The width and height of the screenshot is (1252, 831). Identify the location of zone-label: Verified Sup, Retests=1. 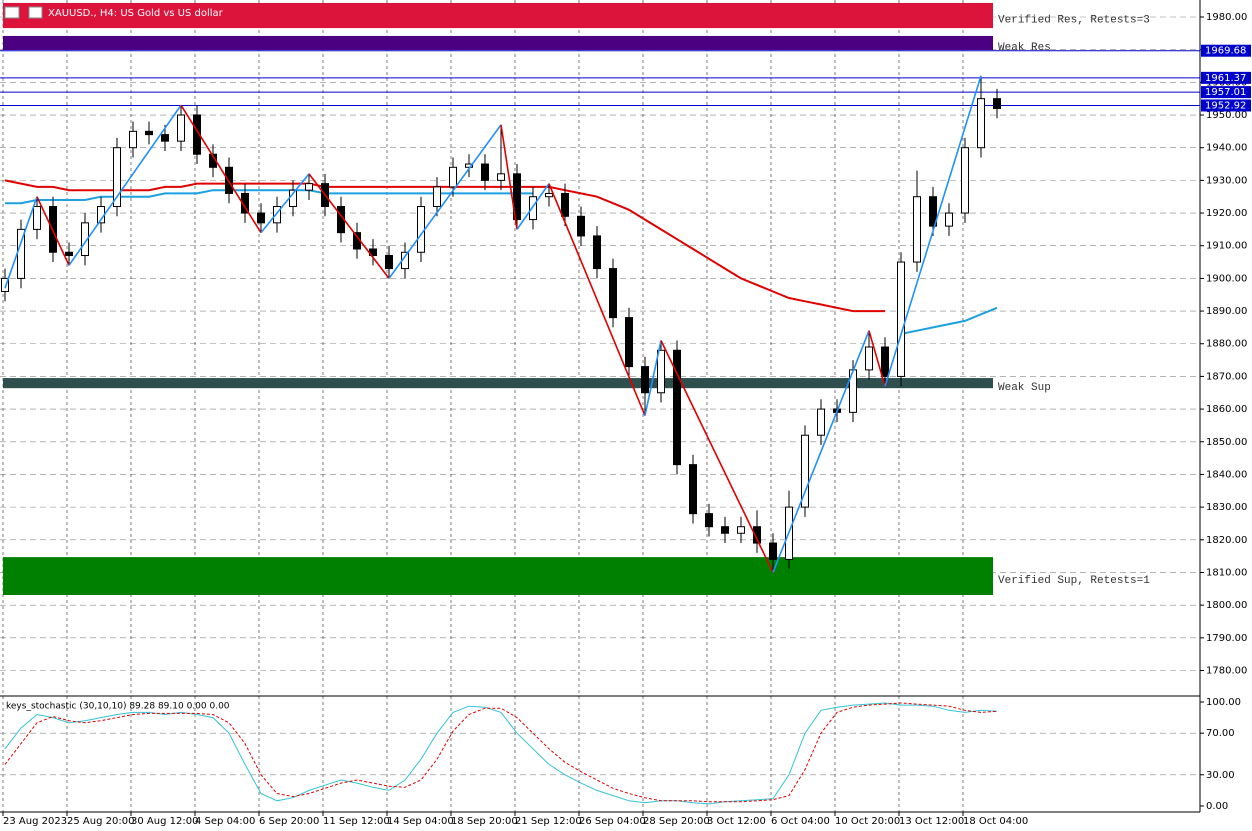
(1074, 581).